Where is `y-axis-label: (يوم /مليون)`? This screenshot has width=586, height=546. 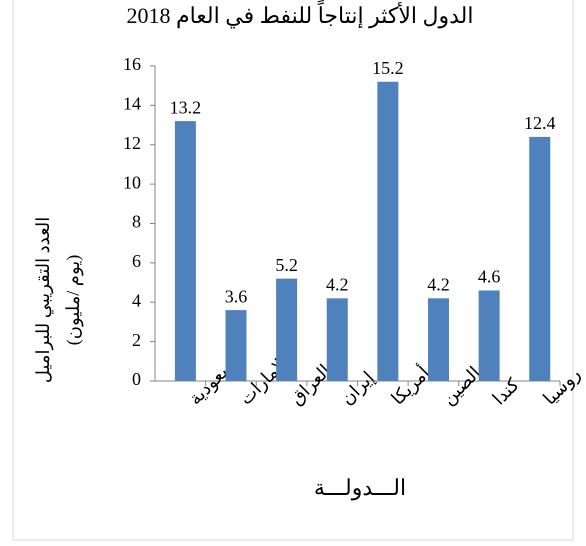
y-axis-label: (يوم /مليون) is located at coordinates (73, 300).